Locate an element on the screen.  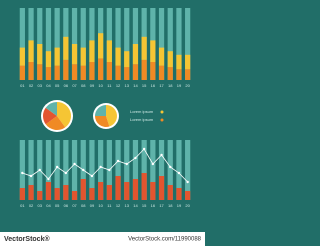
legend-dot is located at coordinates (162, 112).